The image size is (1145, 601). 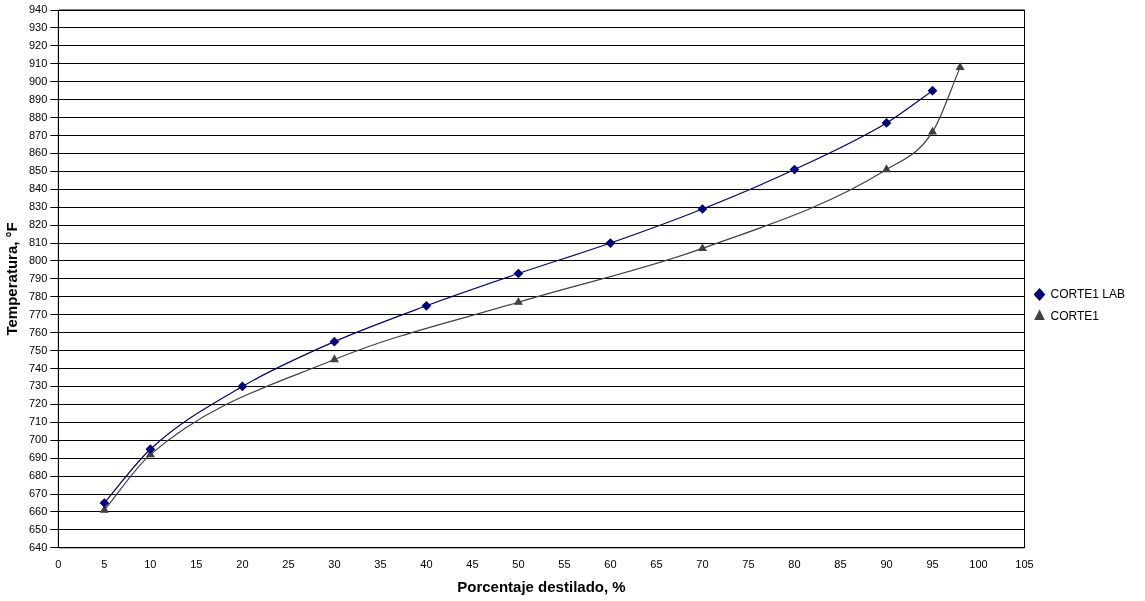 I want to click on y-tick-label: 860, so click(x=38, y=152).